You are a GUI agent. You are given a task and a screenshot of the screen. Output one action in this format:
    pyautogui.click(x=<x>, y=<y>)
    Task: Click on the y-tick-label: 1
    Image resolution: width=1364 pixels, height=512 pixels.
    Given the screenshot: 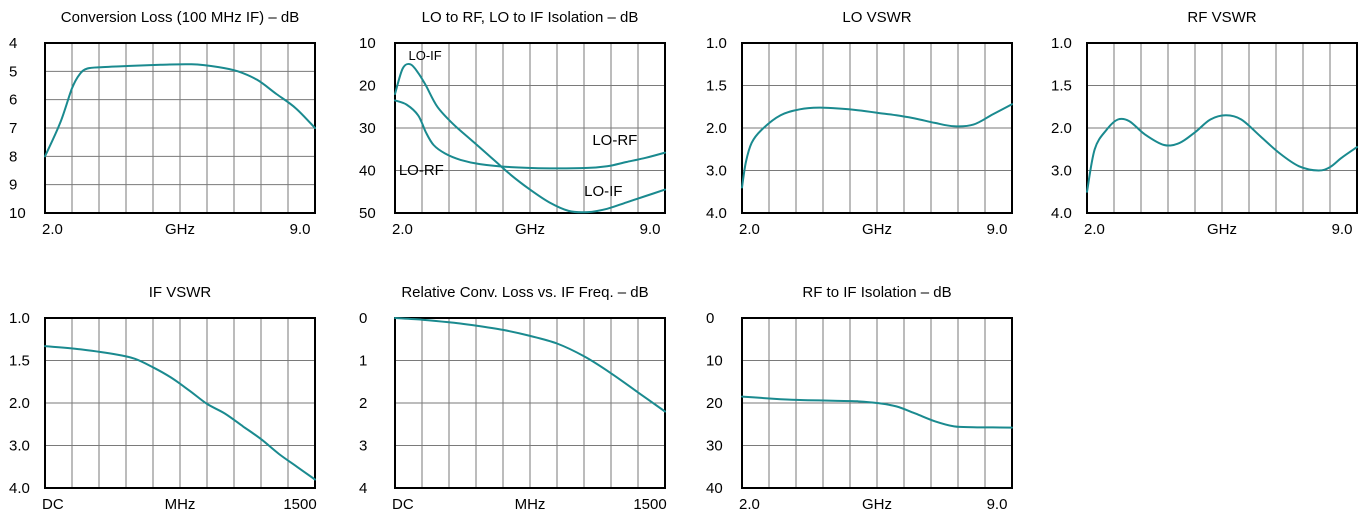 What is the action you would take?
    pyautogui.click(x=363, y=361)
    